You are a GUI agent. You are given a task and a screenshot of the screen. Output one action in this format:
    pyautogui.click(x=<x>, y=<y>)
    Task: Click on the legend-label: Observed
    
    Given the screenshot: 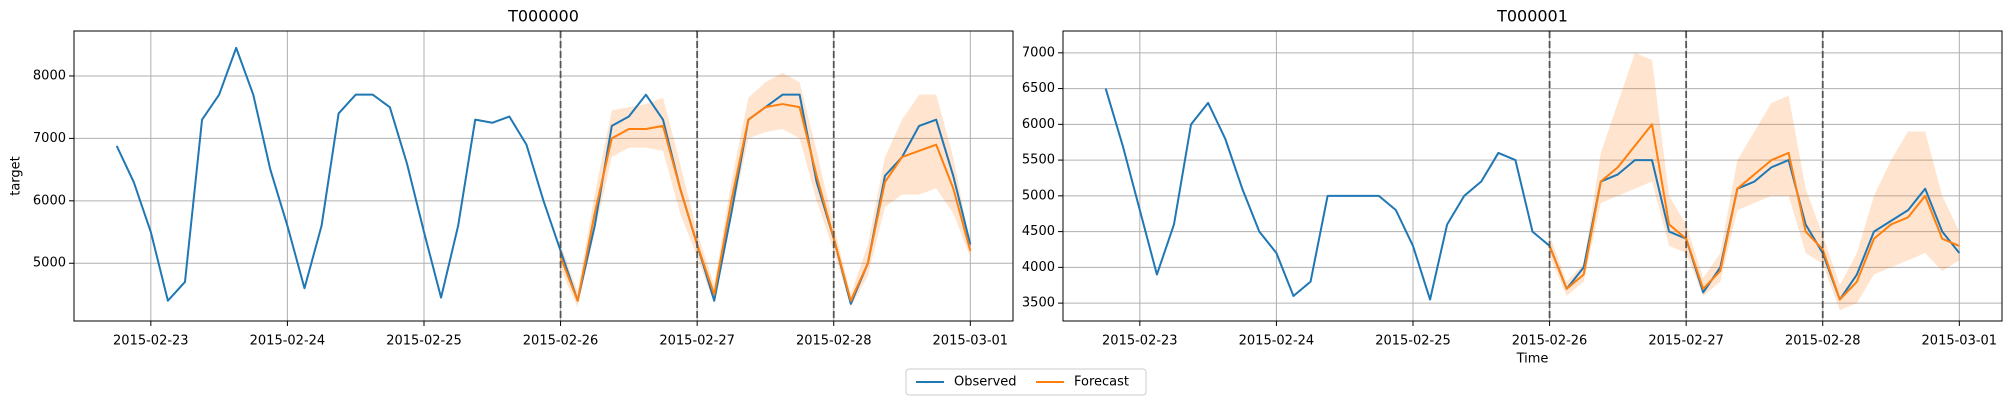 What is the action you would take?
    pyautogui.click(x=985, y=382)
    